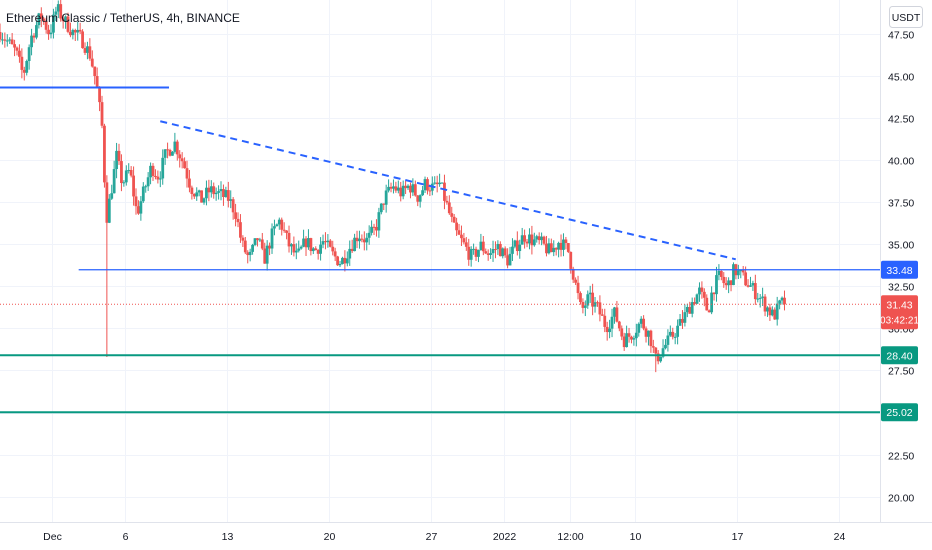  I want to click on price-tick-label: 45.00, so click(901, 78).